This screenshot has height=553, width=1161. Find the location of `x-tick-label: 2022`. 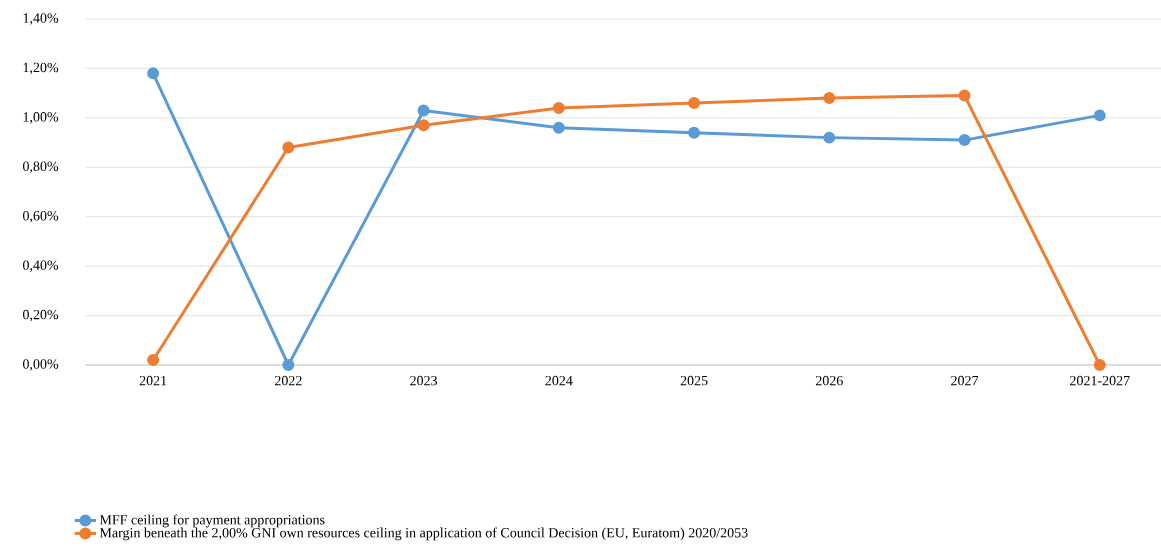

x-tick-label: 2022 is located at coordinates (288, 380).